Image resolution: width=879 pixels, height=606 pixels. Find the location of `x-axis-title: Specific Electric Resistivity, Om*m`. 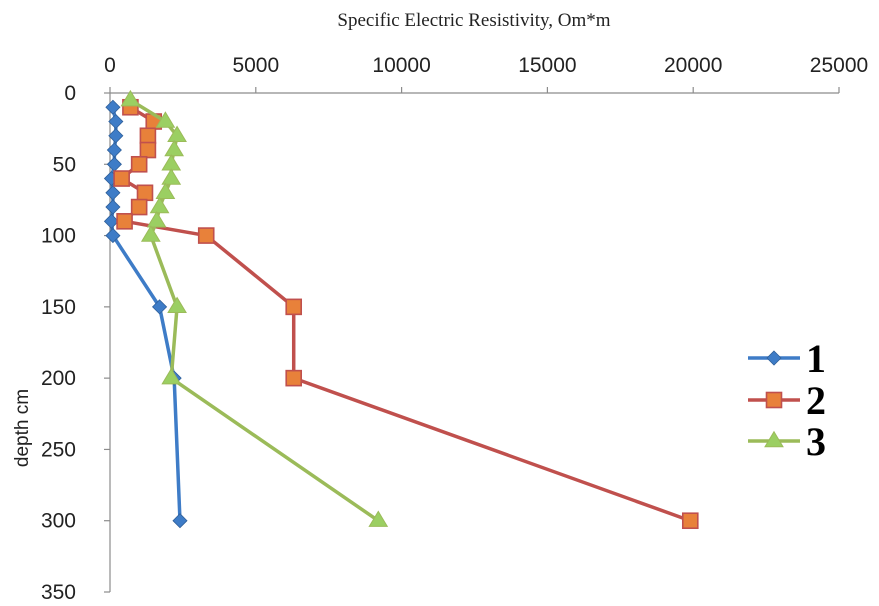

x-axis-title: Specific Electric Resistivity, Om*m is located at coordinates (473, 20).